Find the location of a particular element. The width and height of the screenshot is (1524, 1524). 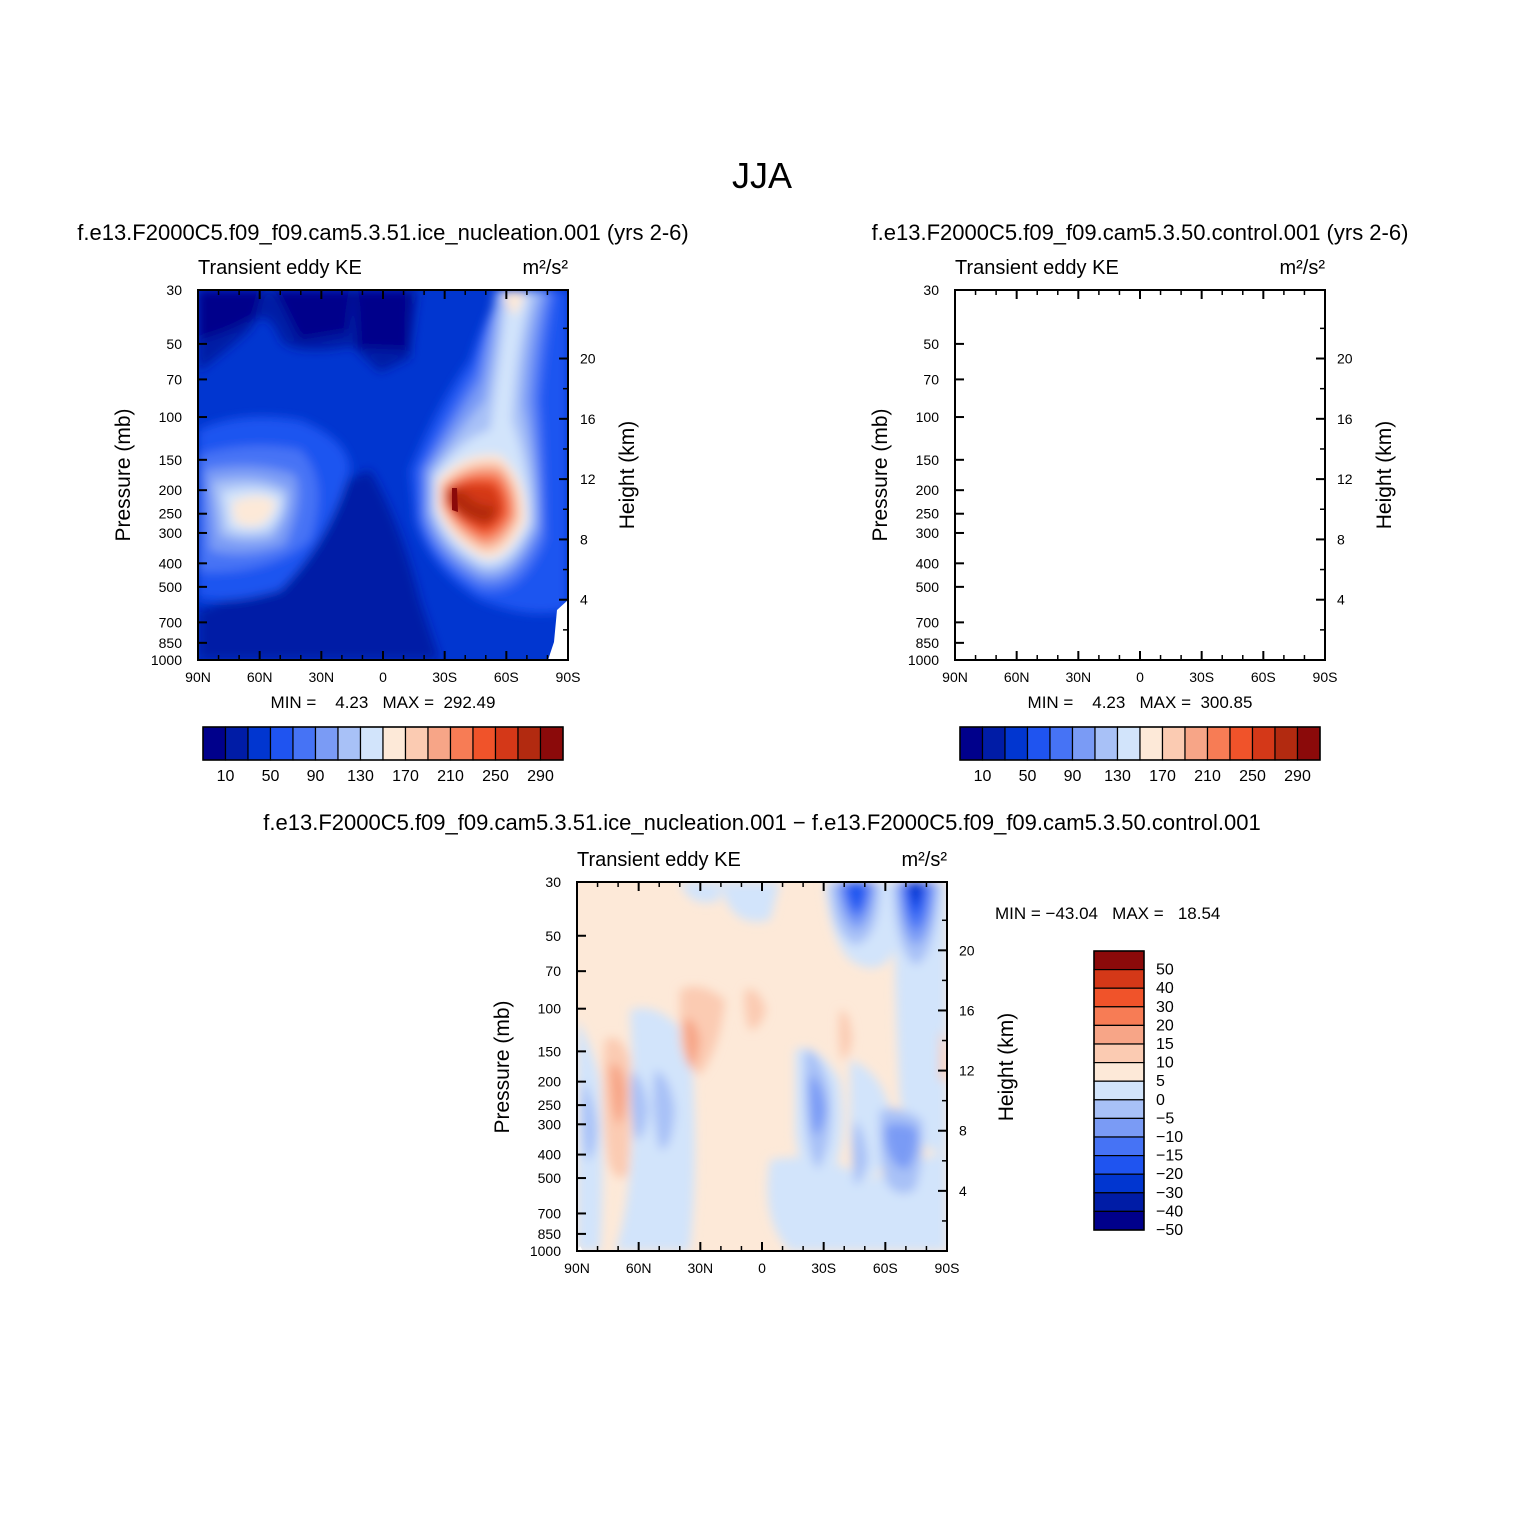

field-level-darkest-top is located at coordinates (1061, 320).